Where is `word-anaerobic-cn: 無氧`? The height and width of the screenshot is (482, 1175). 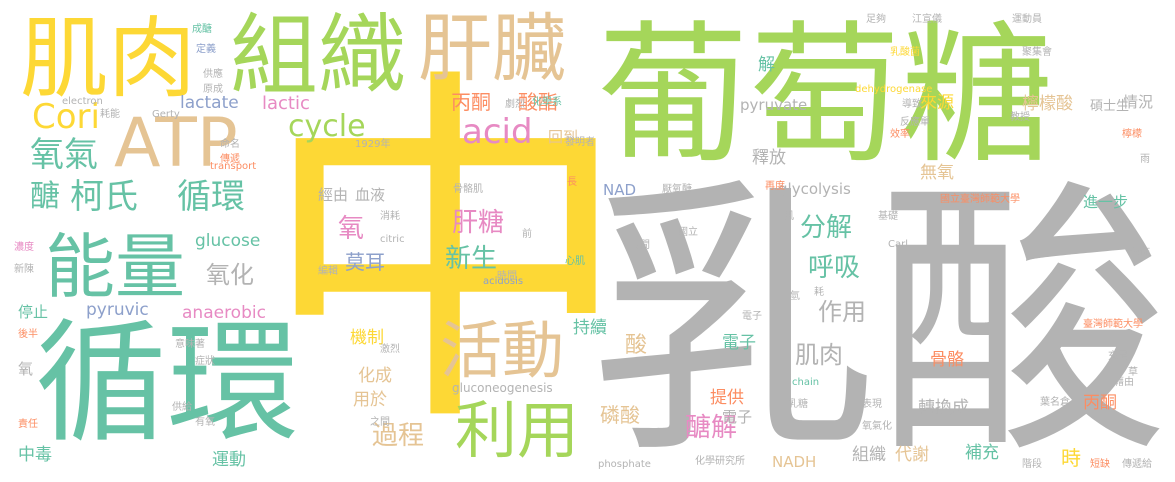 word-anaerobic-cn: 無氧 is located at coordinates (937, 173).